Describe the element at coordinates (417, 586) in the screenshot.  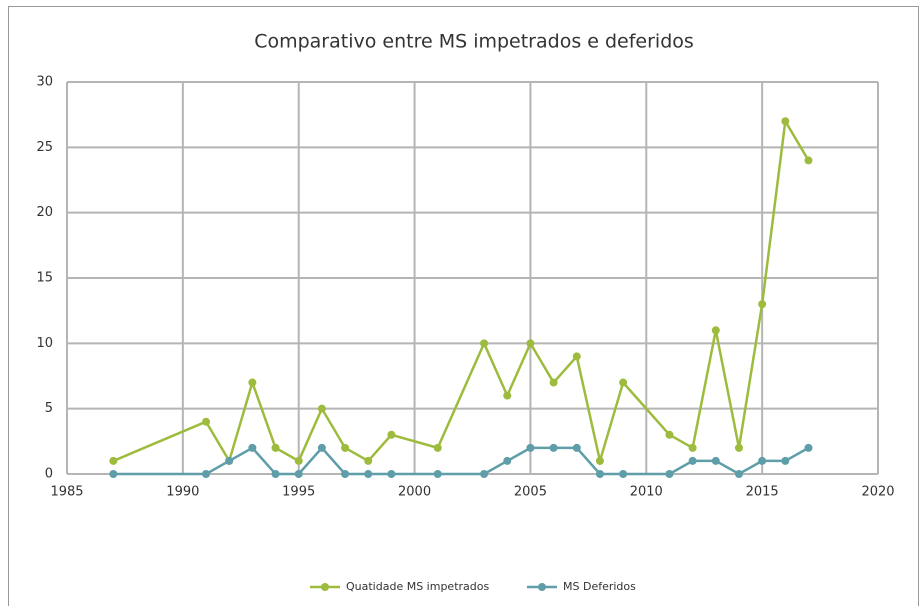
I see `legend-label: Quatidade MS impetrados` at that location.